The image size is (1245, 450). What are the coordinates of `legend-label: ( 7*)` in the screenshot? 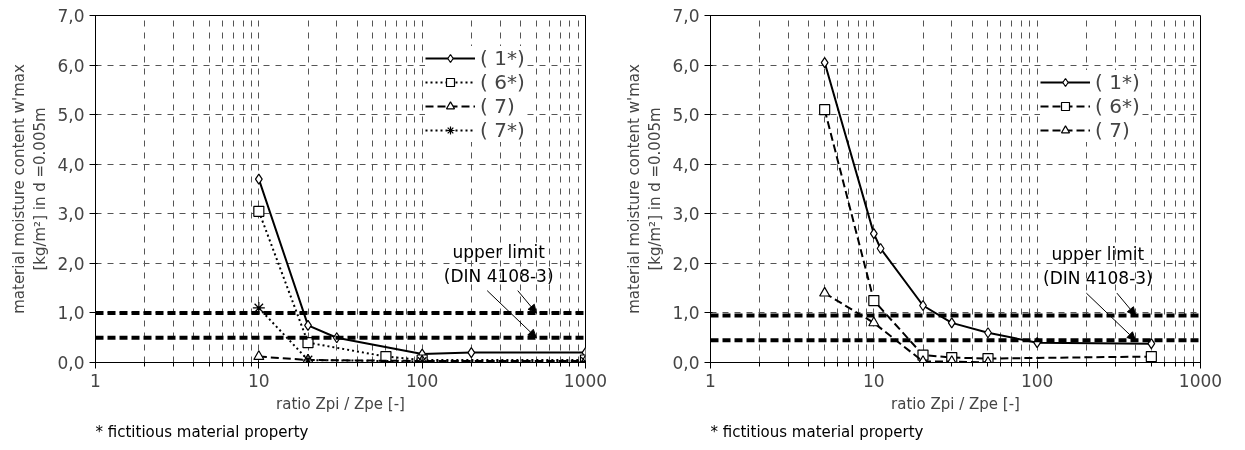 It's located at (502, 130).